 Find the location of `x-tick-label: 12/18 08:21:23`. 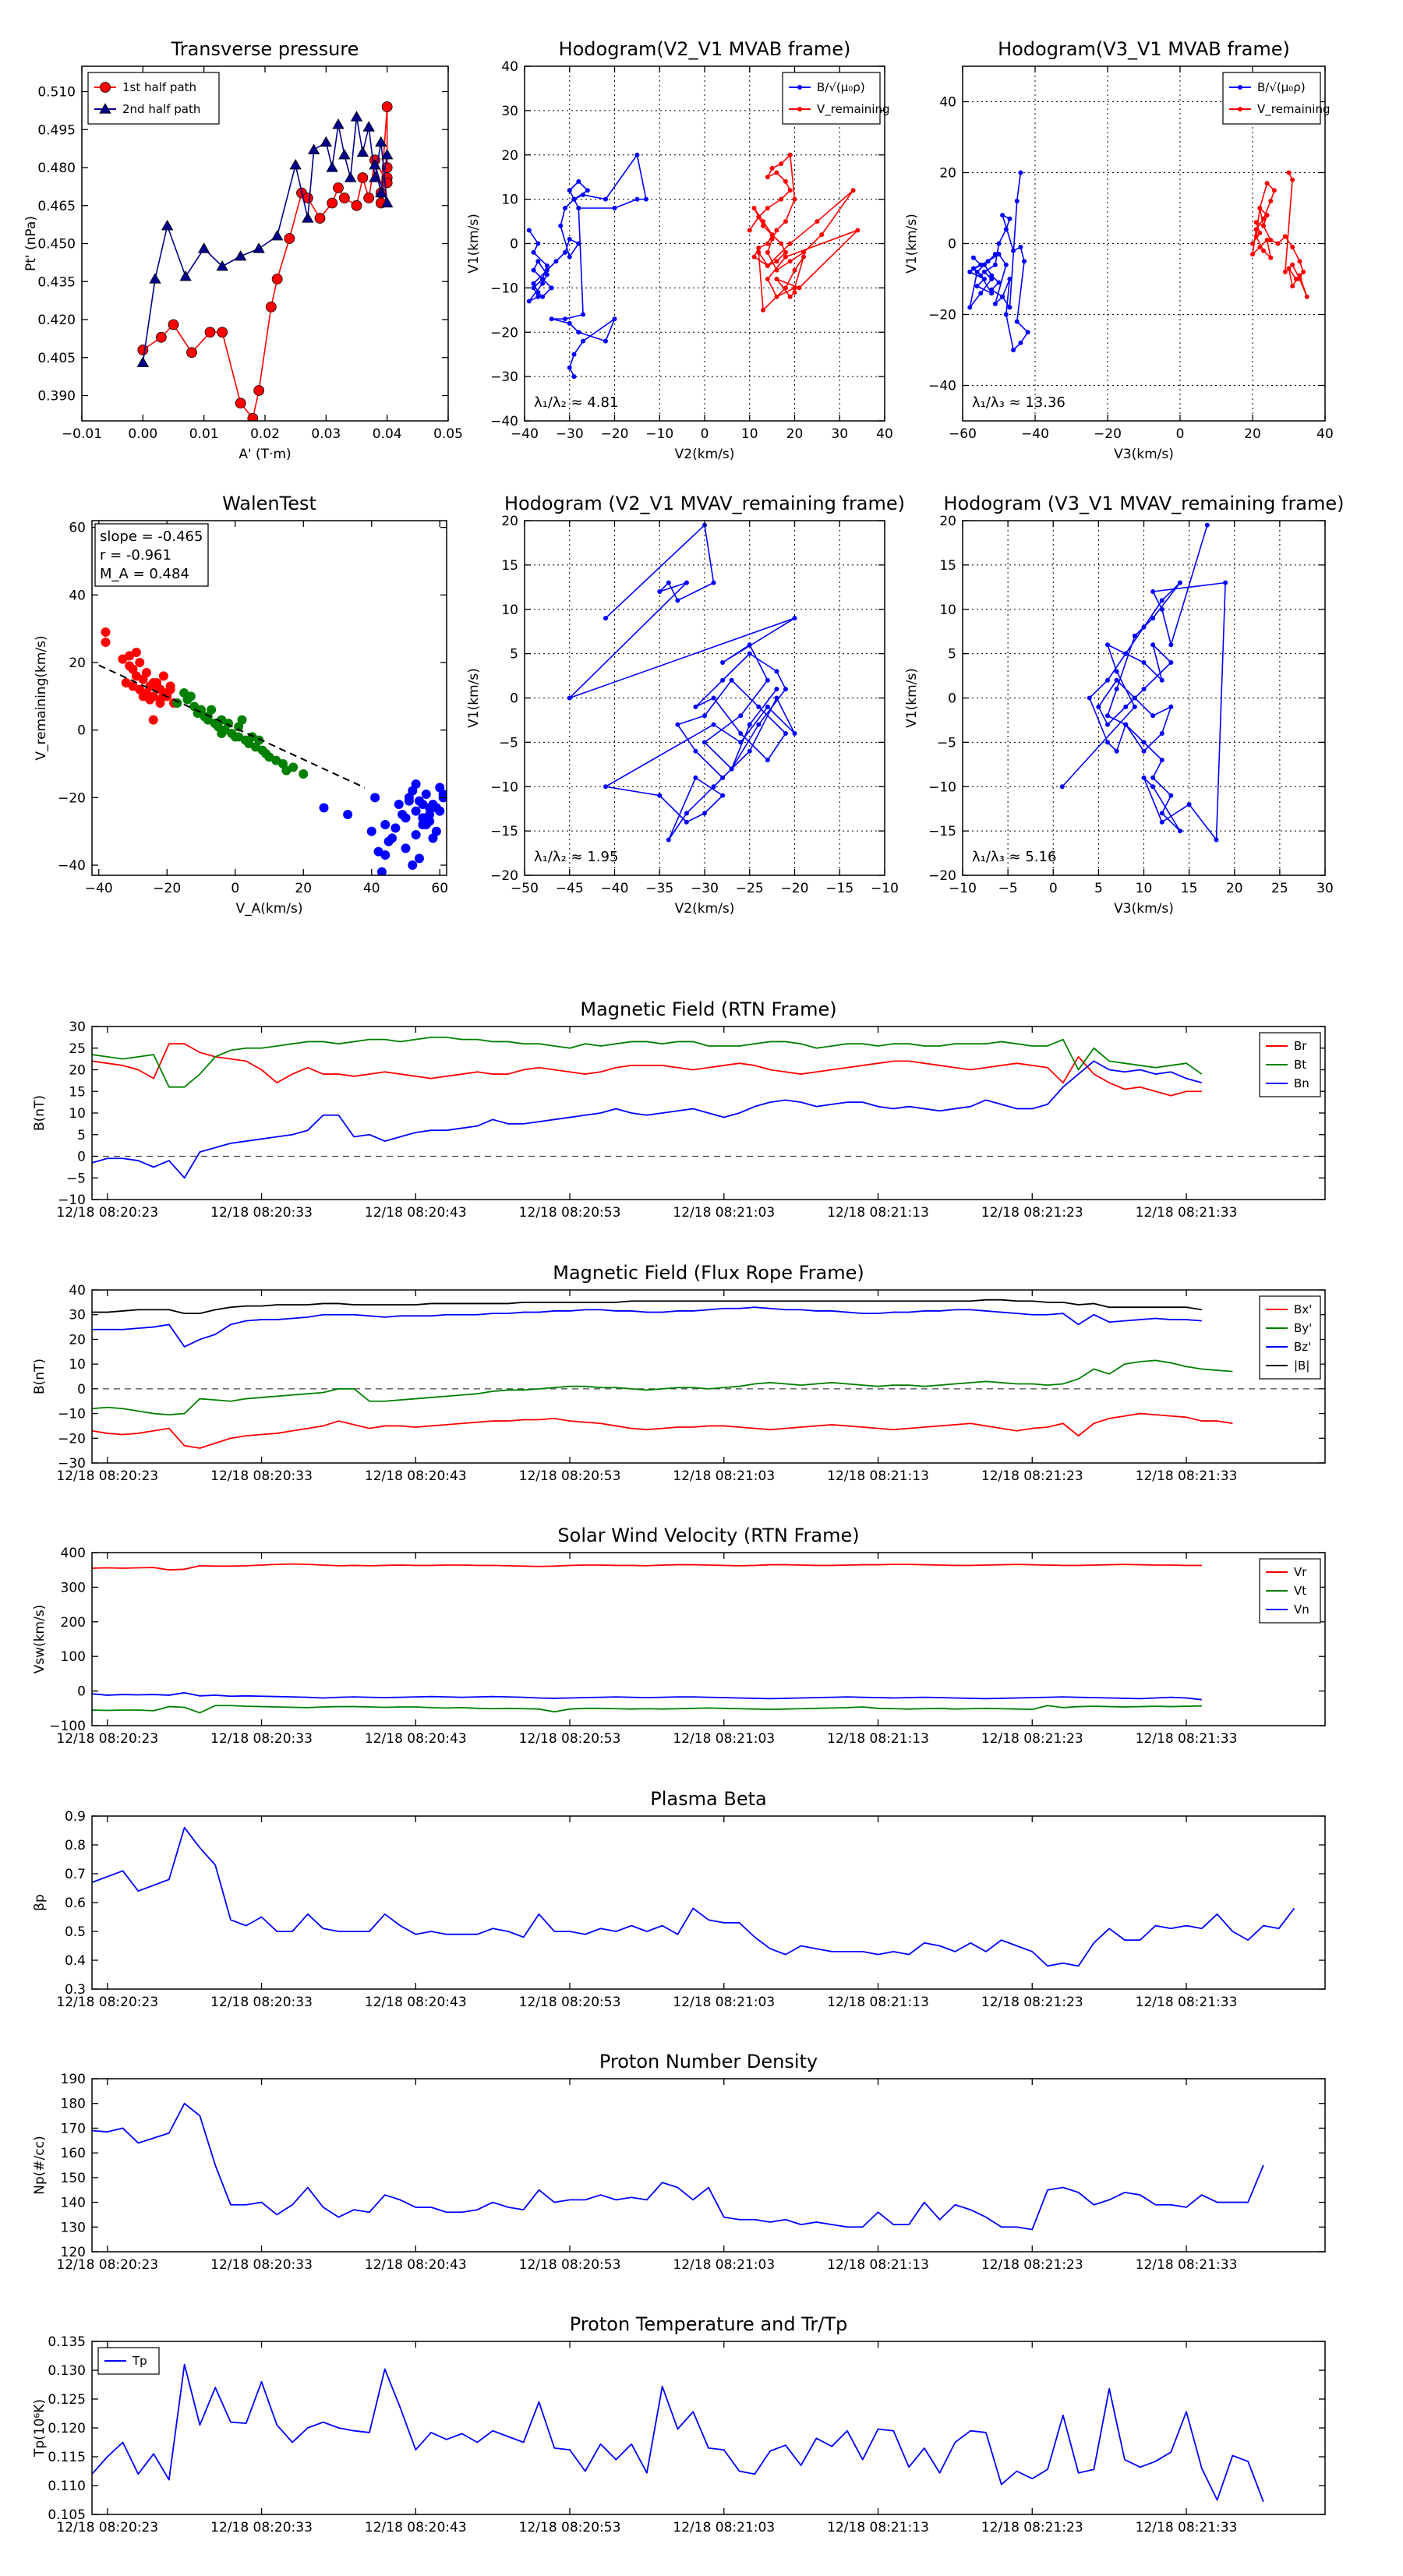

x-tick-label: 12/18 08:21:23 is located at coordinates (1032, 2527).